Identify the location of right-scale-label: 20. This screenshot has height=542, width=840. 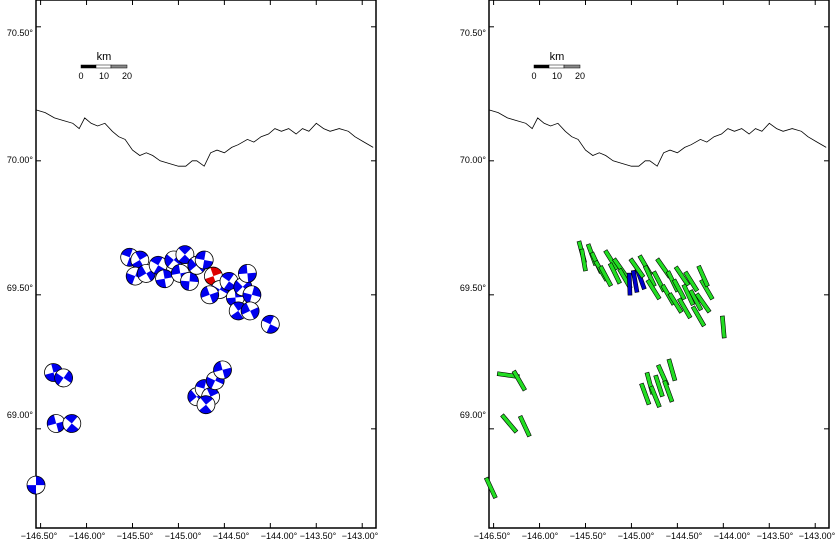
(580, 76).